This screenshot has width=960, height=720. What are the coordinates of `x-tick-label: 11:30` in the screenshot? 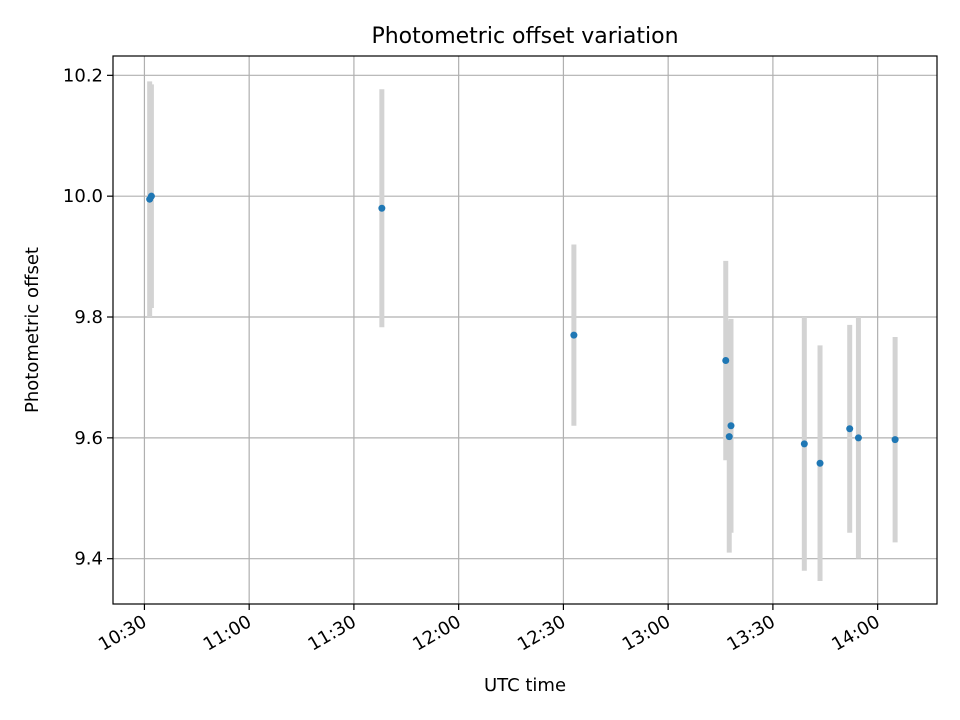 It's located at (332, 633).